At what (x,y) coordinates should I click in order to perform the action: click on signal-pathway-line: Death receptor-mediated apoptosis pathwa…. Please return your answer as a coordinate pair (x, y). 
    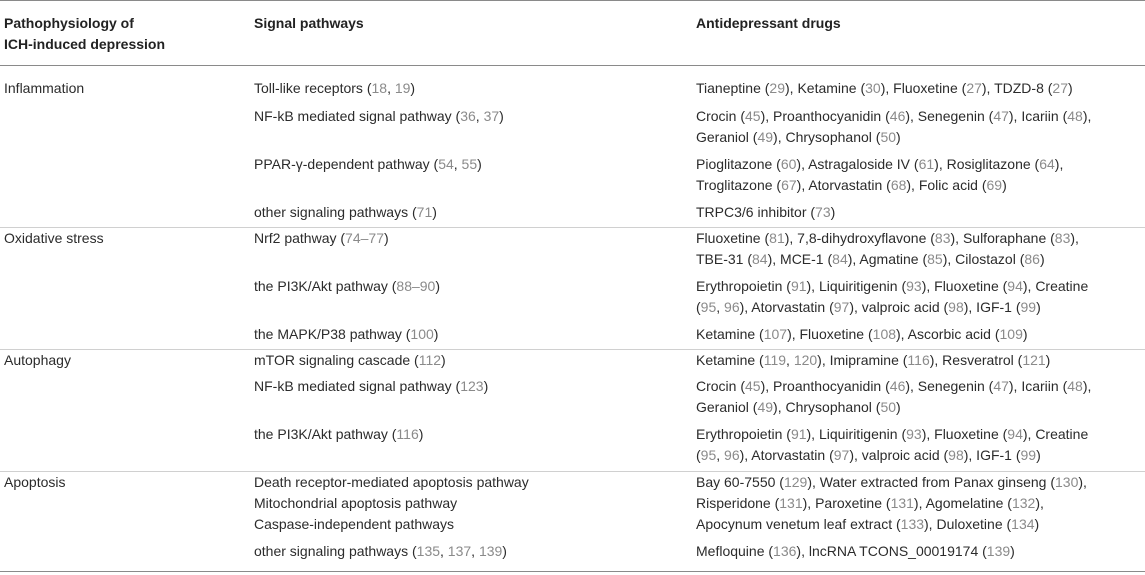
    Looking at the image, I should click on (391, 482).